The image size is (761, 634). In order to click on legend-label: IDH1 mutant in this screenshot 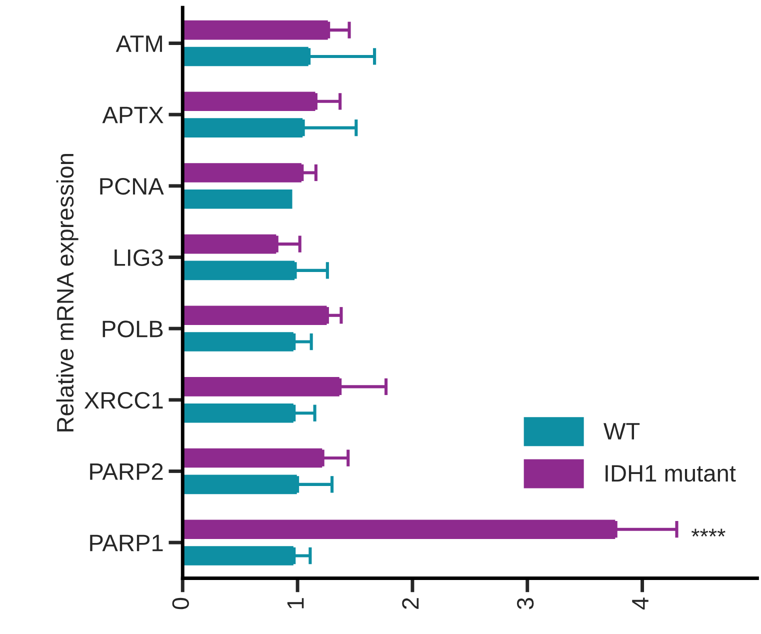, I will do `click(671, 473)`.